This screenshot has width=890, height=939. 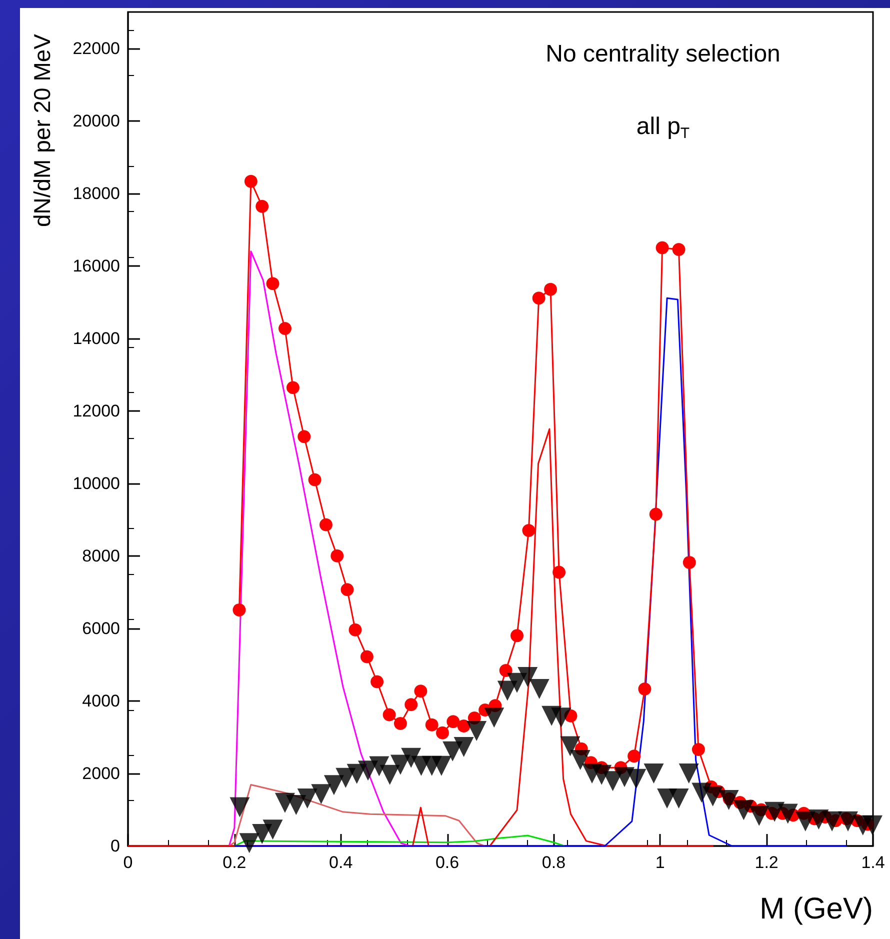 What do you see at coordinates (42, 130) in the screenshot?
I see `y-axis-title: dN/dM per 20 MeV` at bounding box center [42, 130].